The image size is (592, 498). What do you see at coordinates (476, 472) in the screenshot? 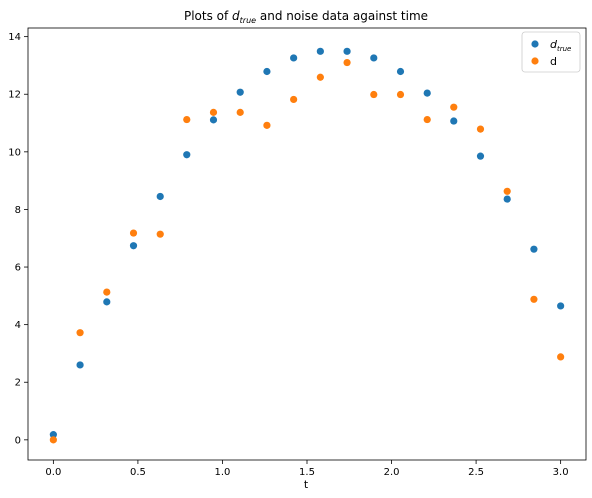
I see `x-tick-label: 2.5` at bounding box center [476, 472].